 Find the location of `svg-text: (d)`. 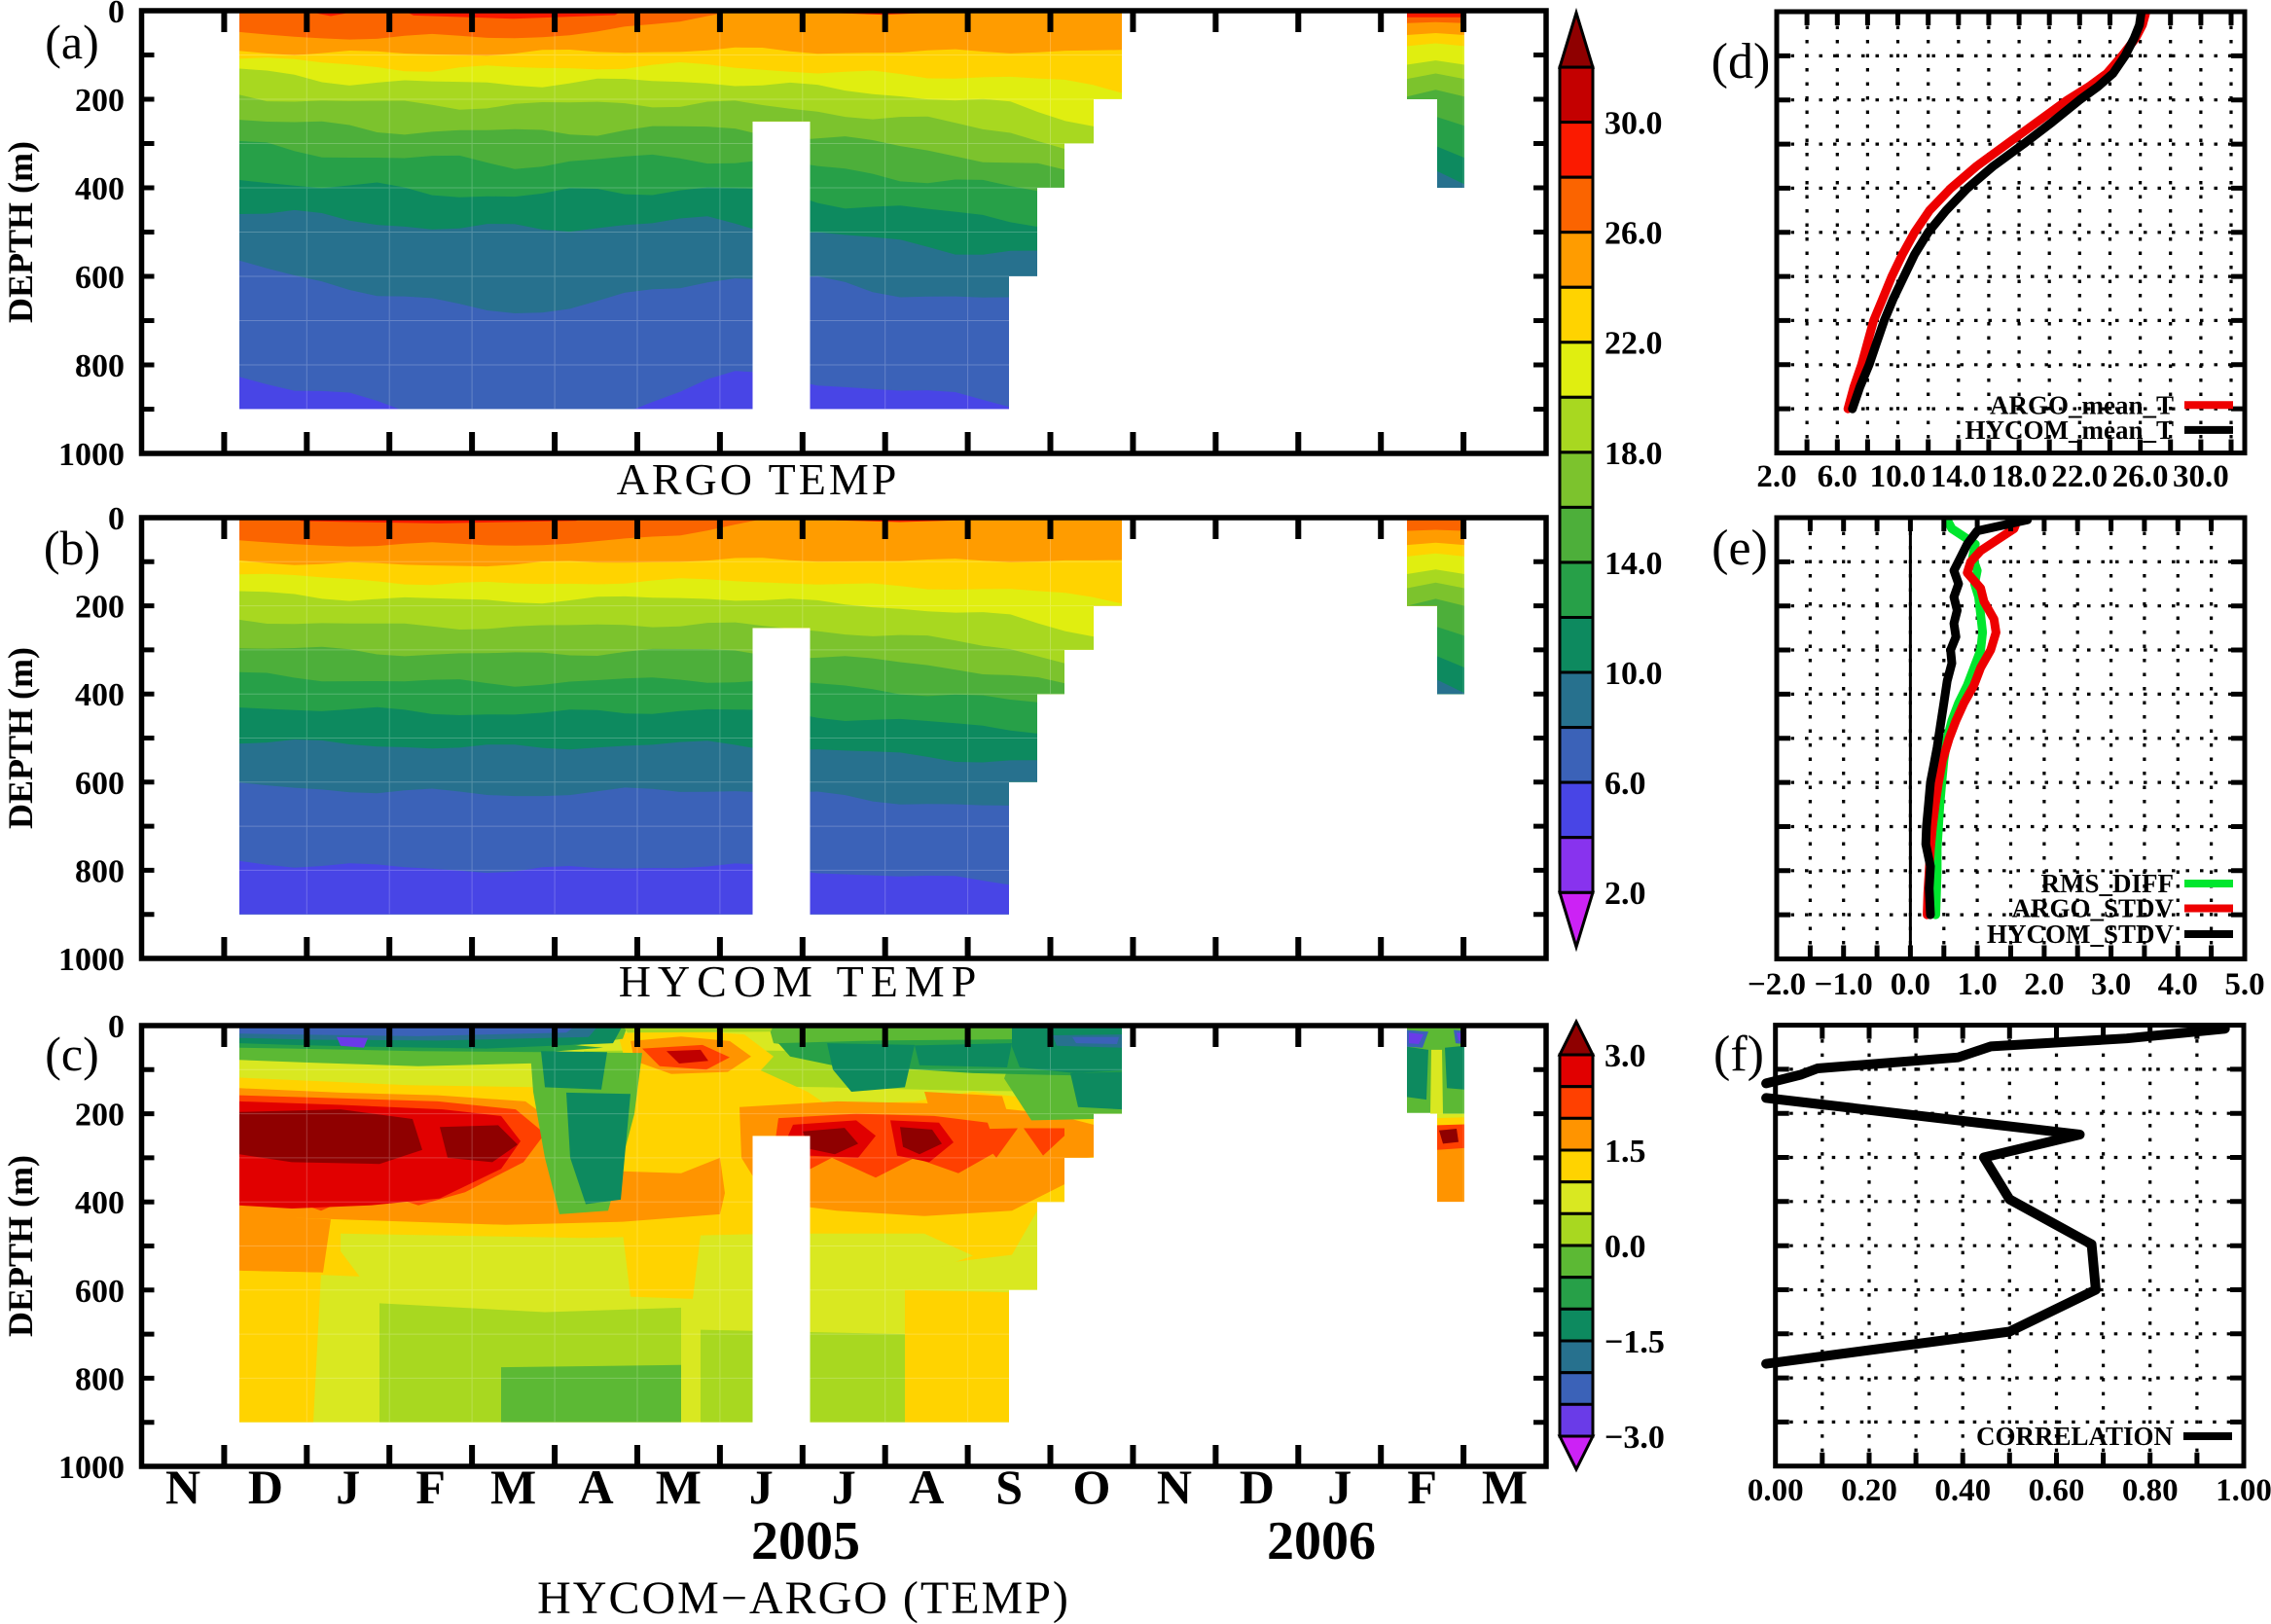

svg-text: (d) is located at coordinates (1741, 62).